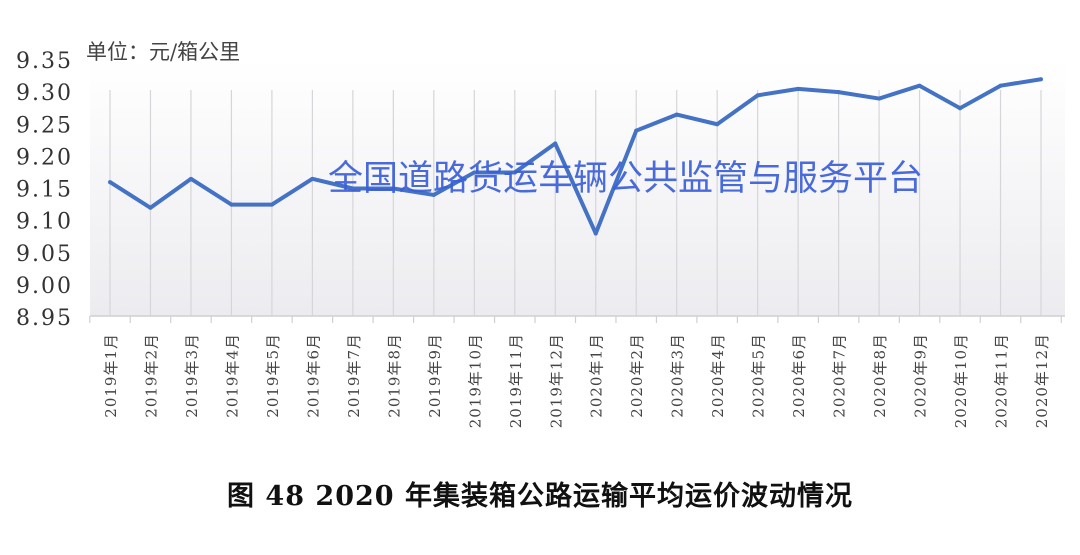 This screenshot has width=1080, height=555. Describe the element at coordinates (44, 254) in the screenshot. I see `y-tick-label: 9.05` at that location.